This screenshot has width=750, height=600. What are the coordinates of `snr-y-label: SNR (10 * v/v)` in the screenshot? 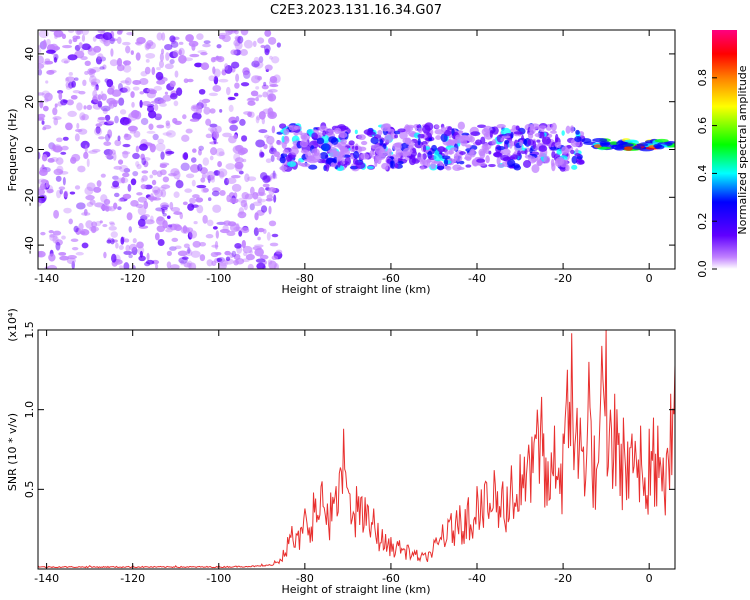 It's located at (12, 452).